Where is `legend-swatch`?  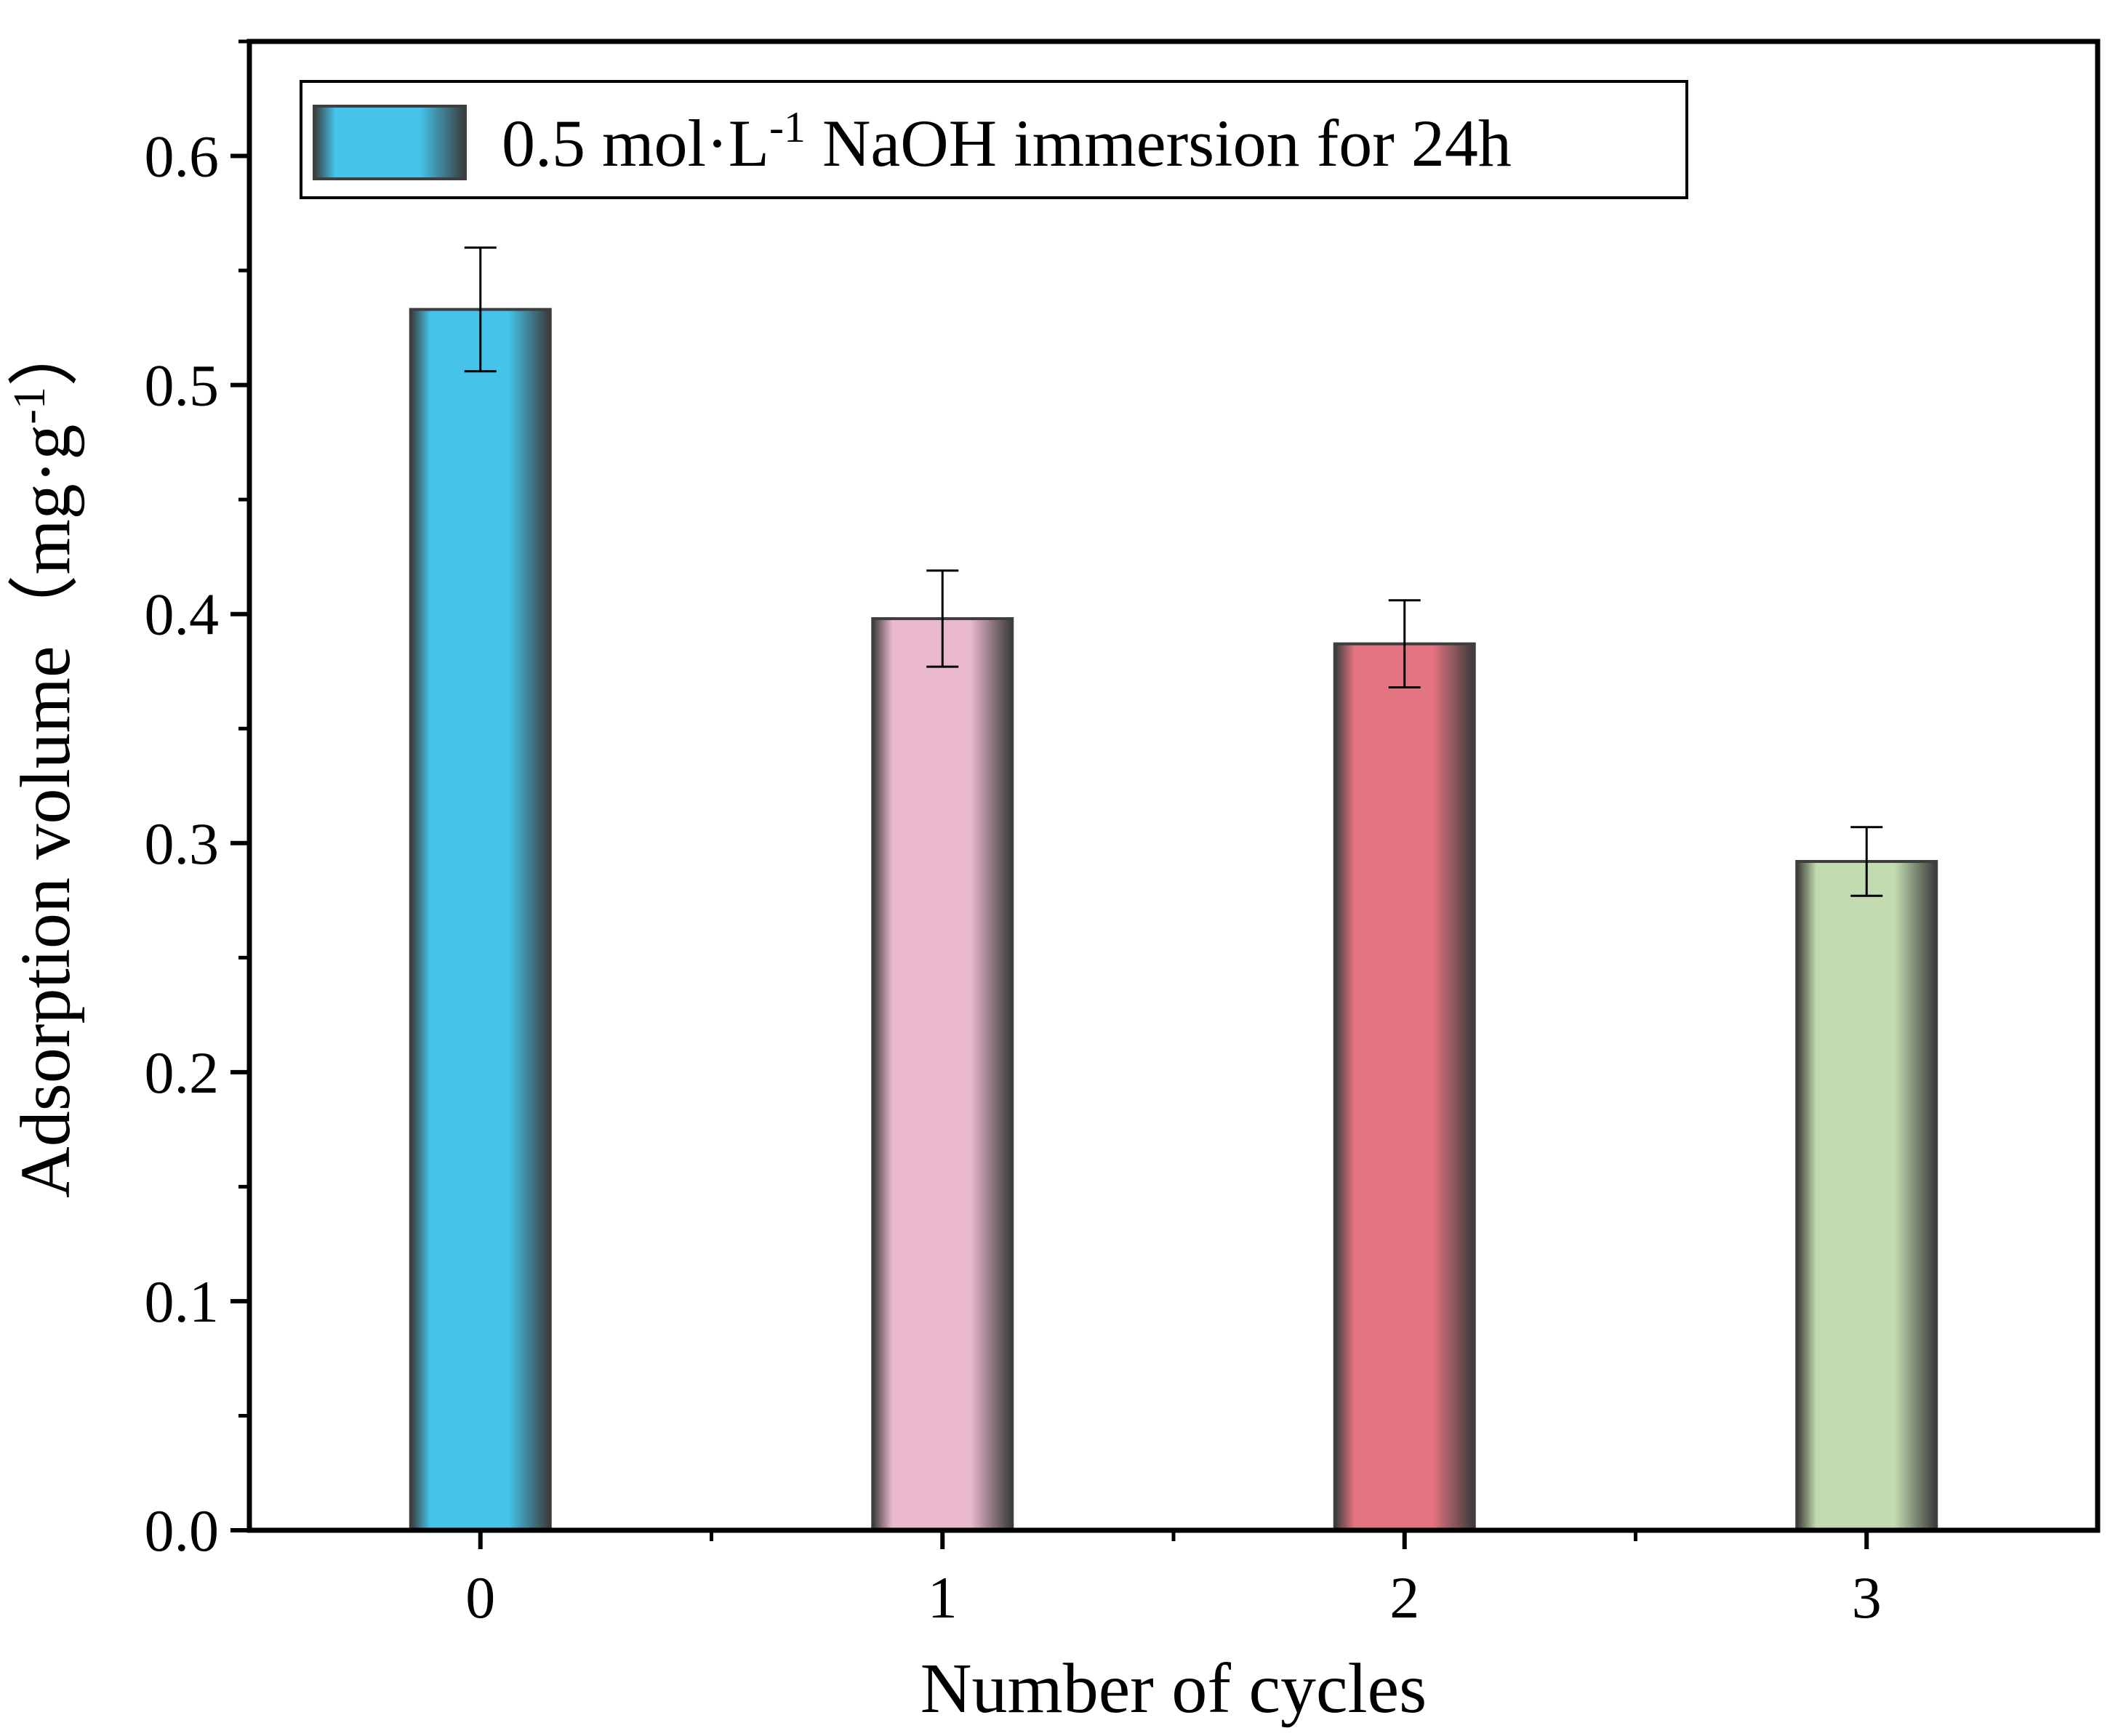 legend-swatch is located at coordinates (390, 142).